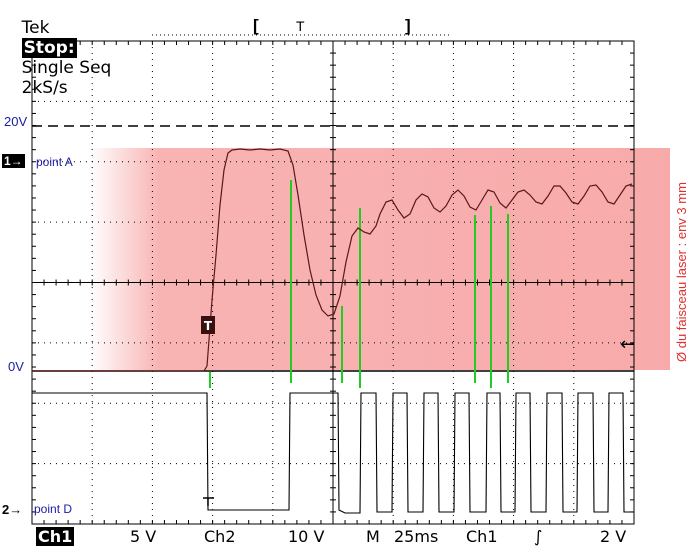 The width and height of the screenshot is (700, 550). What do you see at coordinates (12, 509) in the screenshot?
I see `ch2-marker: 2→` at bounding box center [12, 509].